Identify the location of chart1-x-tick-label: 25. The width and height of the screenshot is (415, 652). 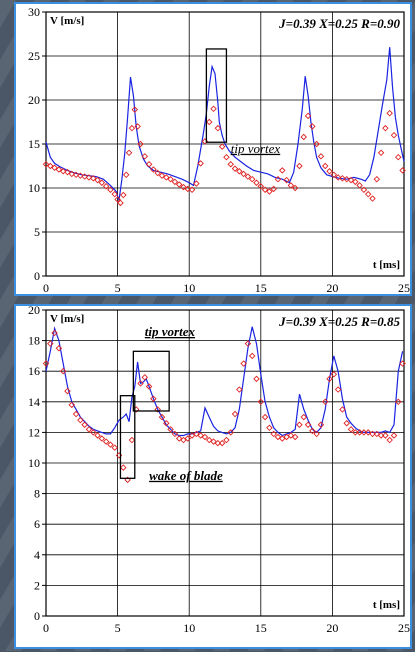
(404, 287).